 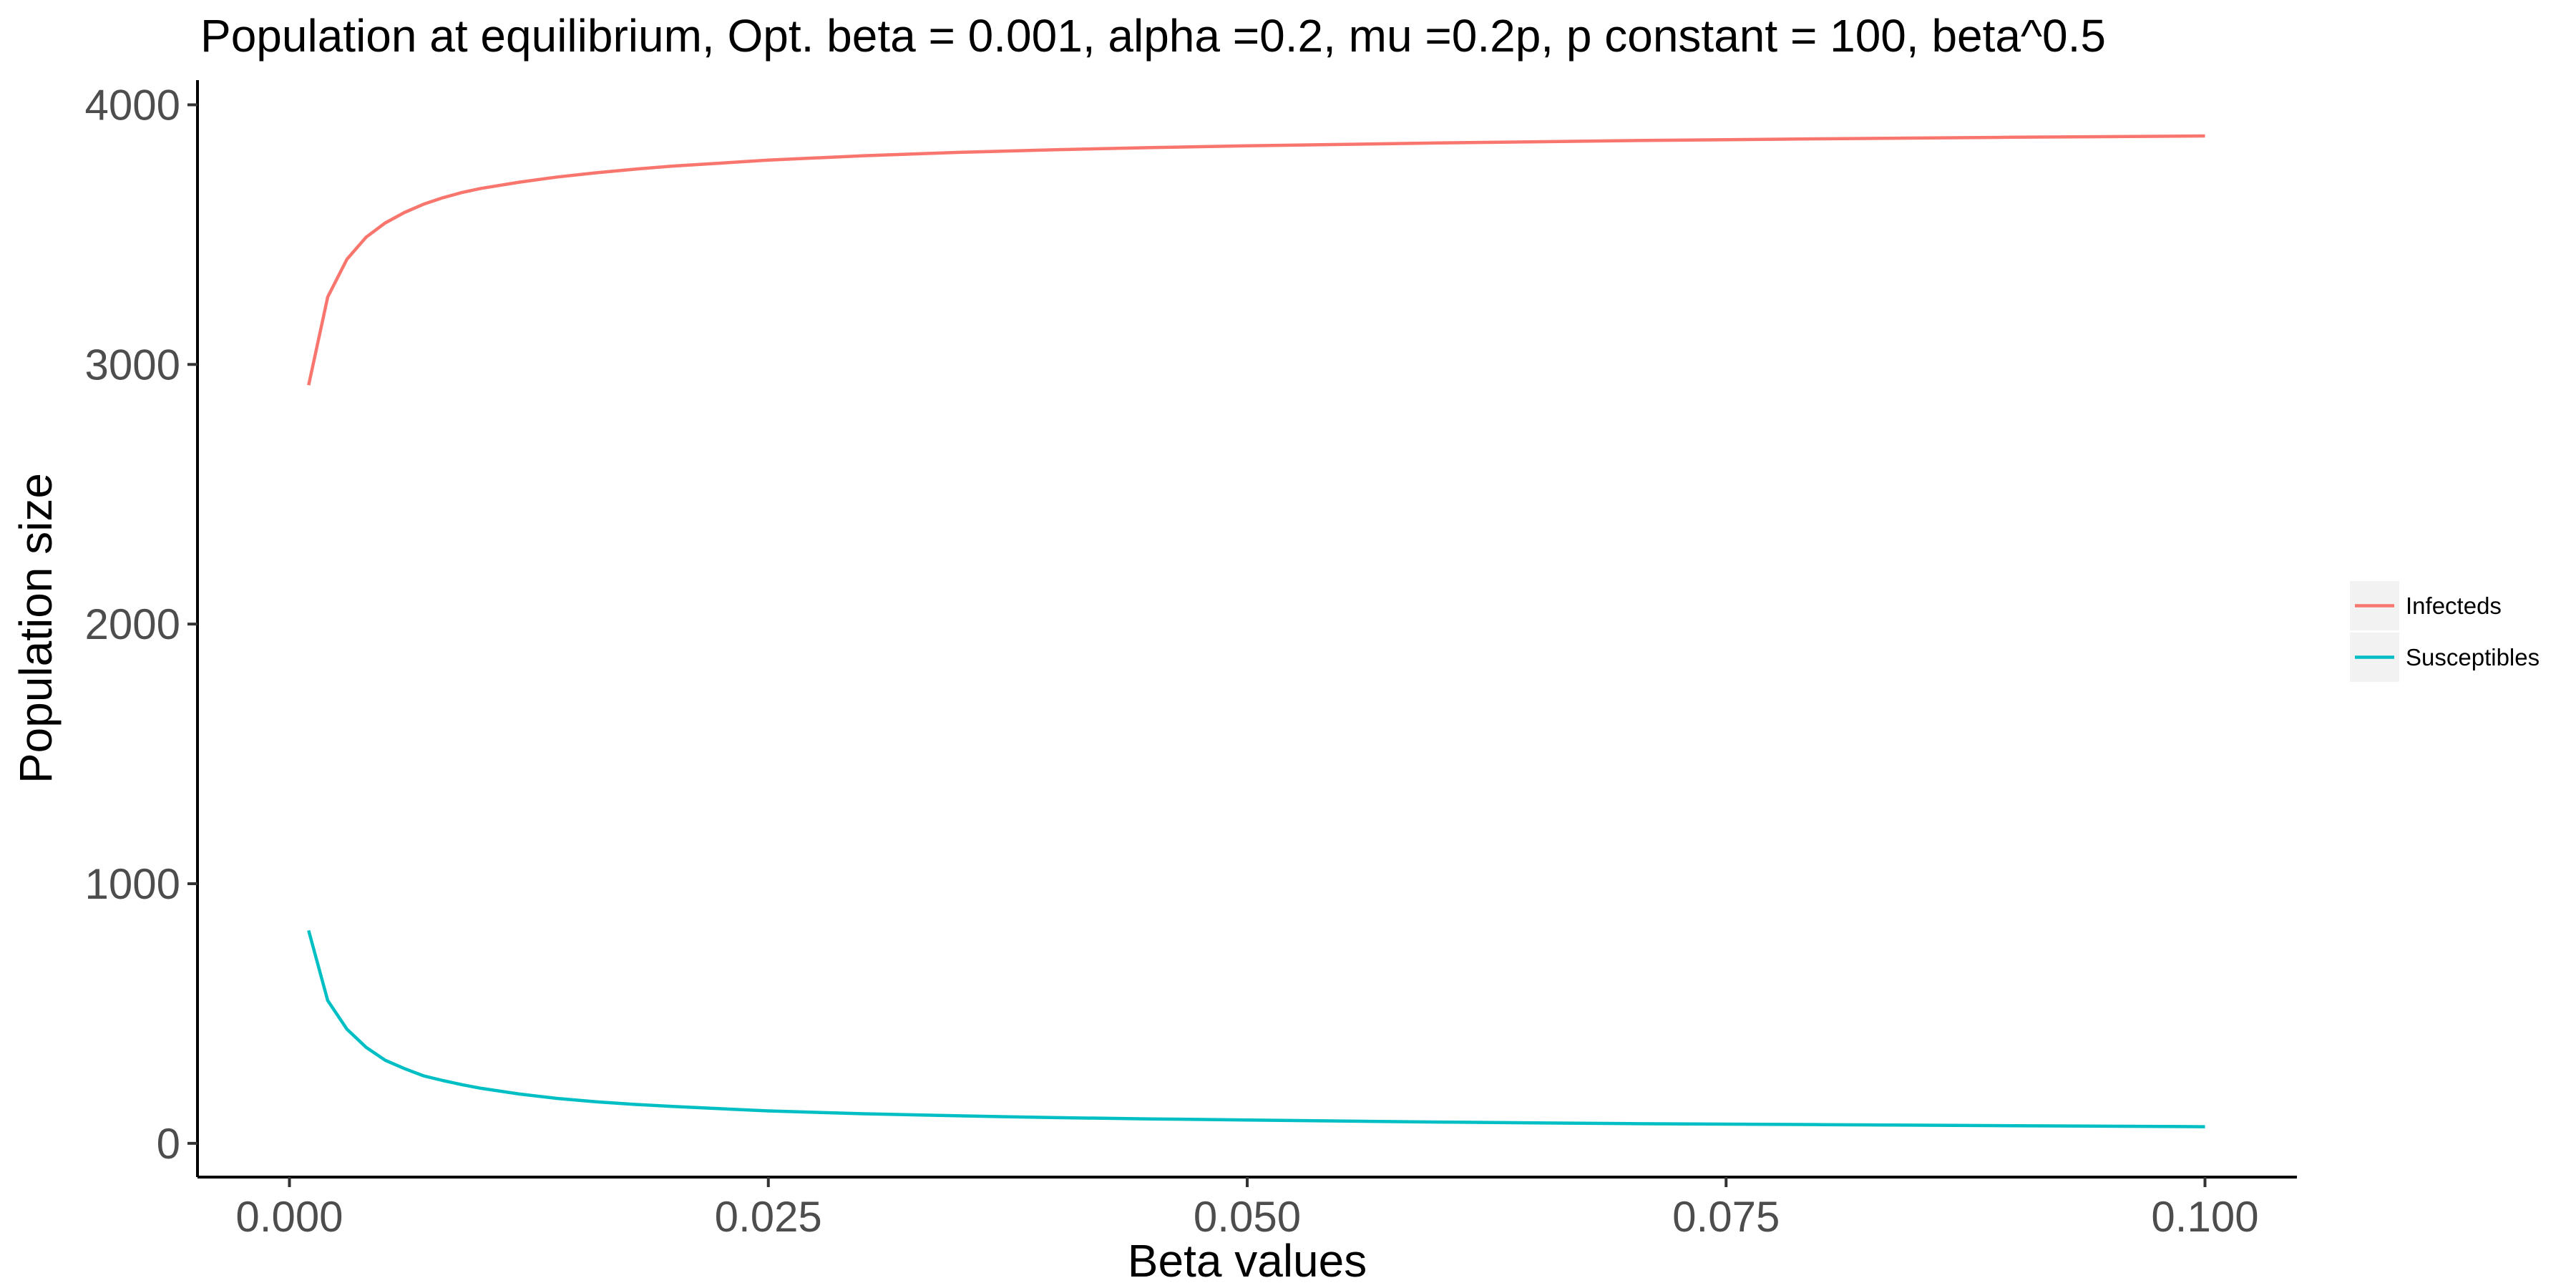 What do you see at coordinates (769, 1217) in the screenshot?
I see `x-tick-label: 0.025` at bounding box center [769, 1217].